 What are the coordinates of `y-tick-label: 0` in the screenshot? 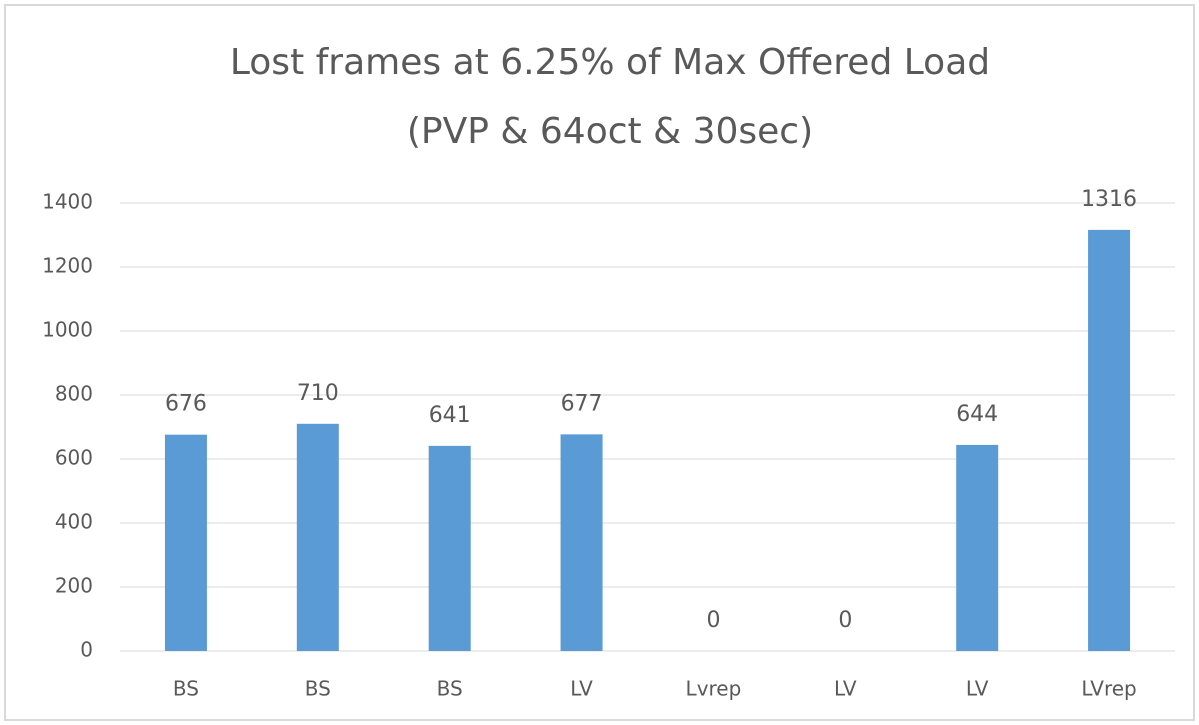 It's located at (86, 650).